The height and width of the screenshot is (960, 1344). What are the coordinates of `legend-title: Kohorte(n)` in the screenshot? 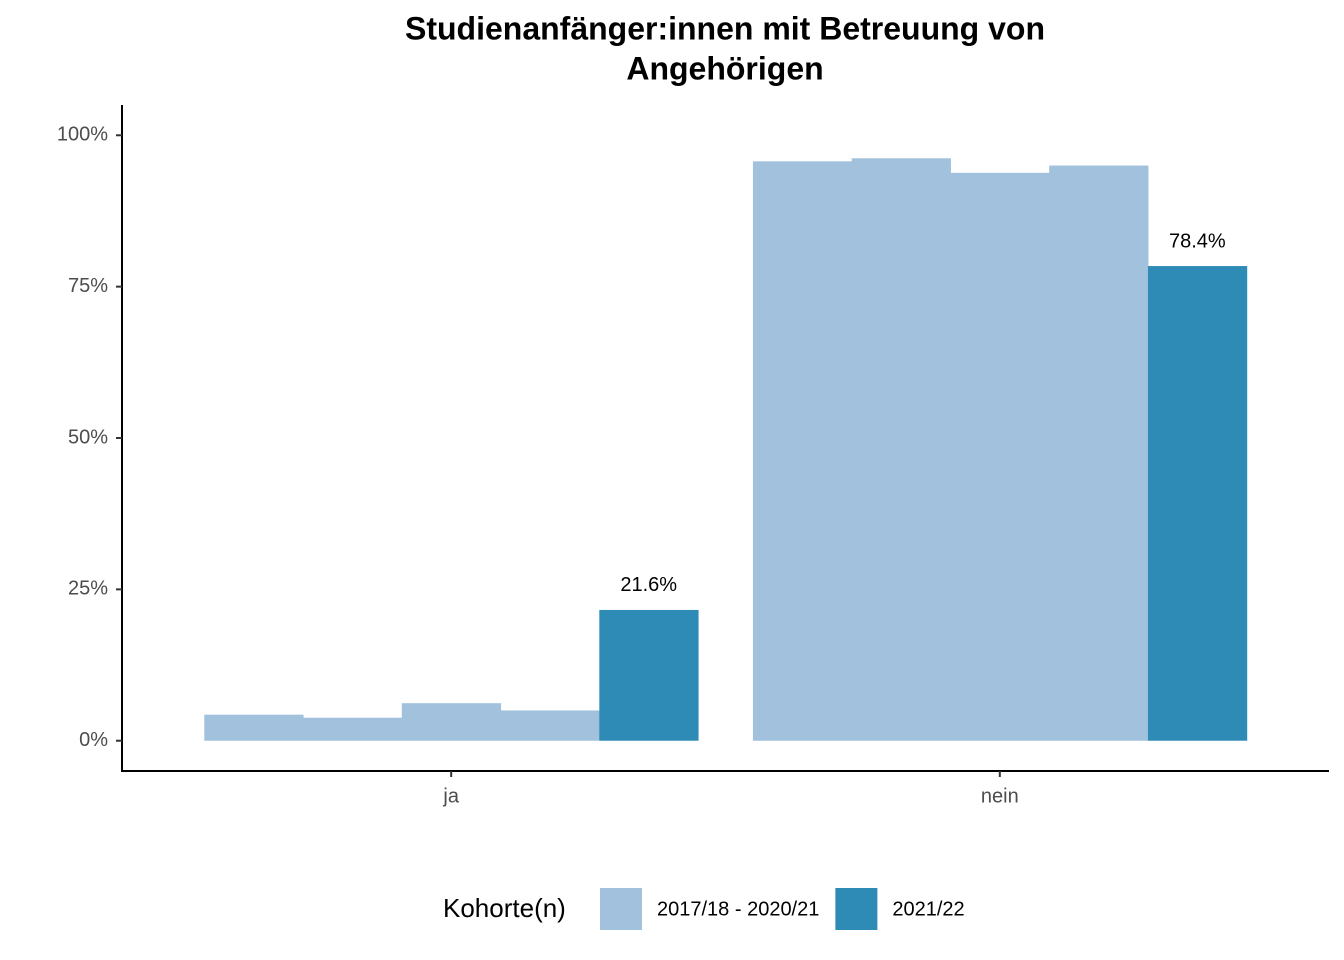 It's located at (504, 908).